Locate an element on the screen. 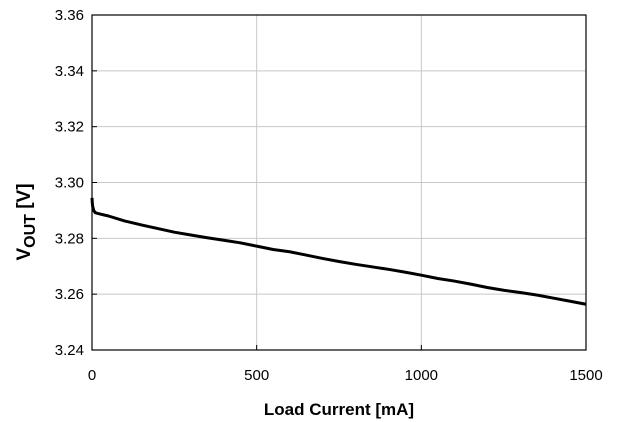 The width and height of the screenshot is (617, 422). x-tick-label: 0 is located at coordinates (92, 375).